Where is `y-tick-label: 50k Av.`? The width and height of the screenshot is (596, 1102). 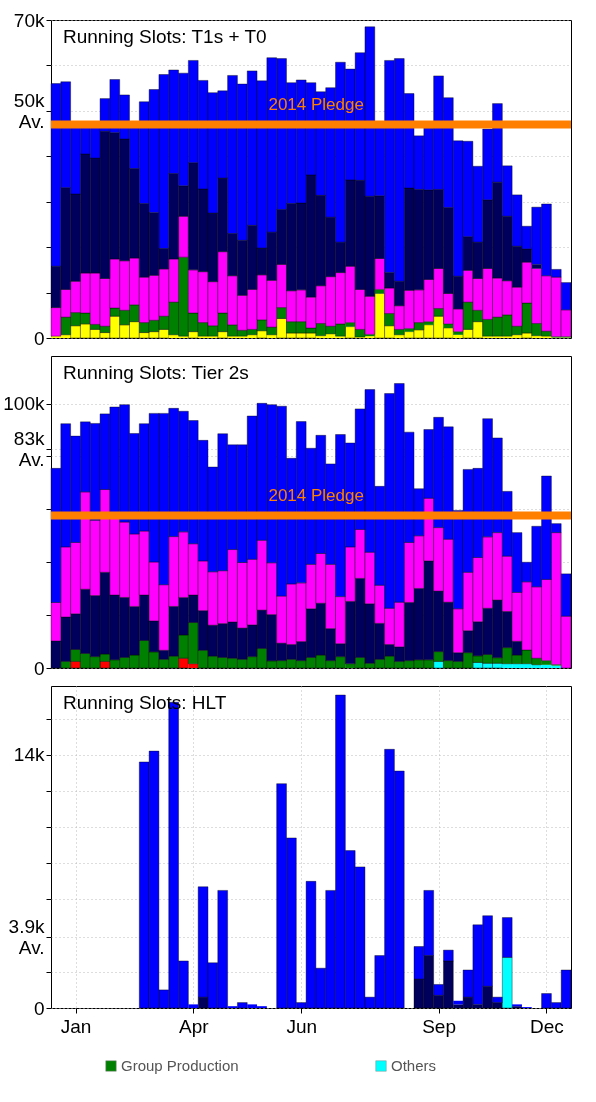 y-tick-label: 50k Av. is located at coordinates (29, 110).